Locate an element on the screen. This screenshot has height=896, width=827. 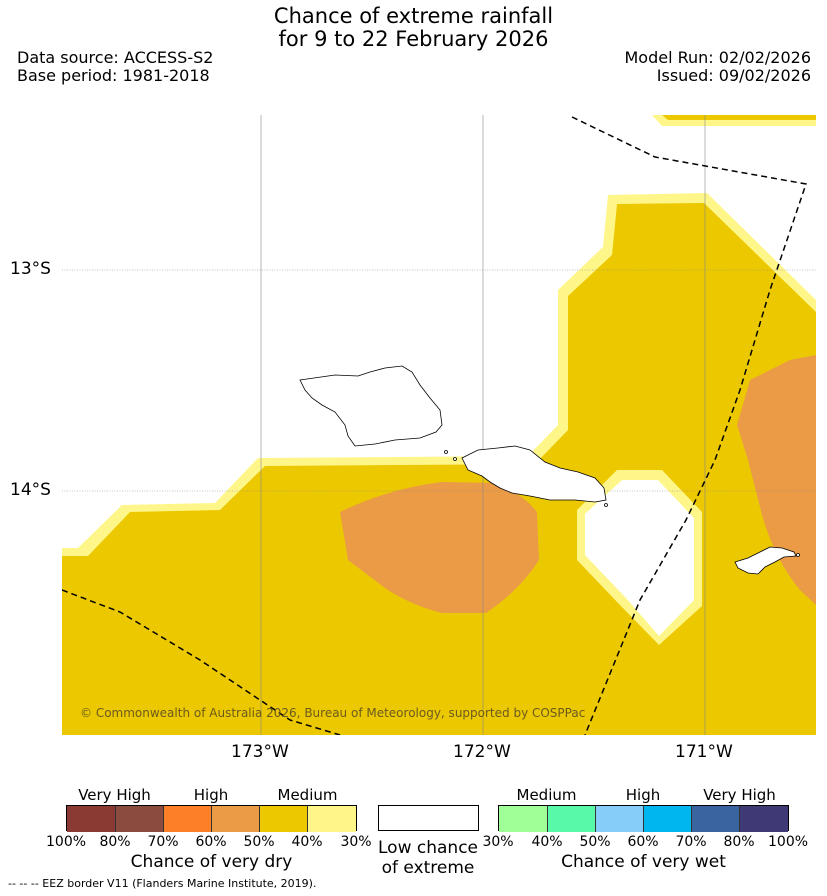
wet-colorbar-title: Chance of very wet is located at coordinates (643, 862).